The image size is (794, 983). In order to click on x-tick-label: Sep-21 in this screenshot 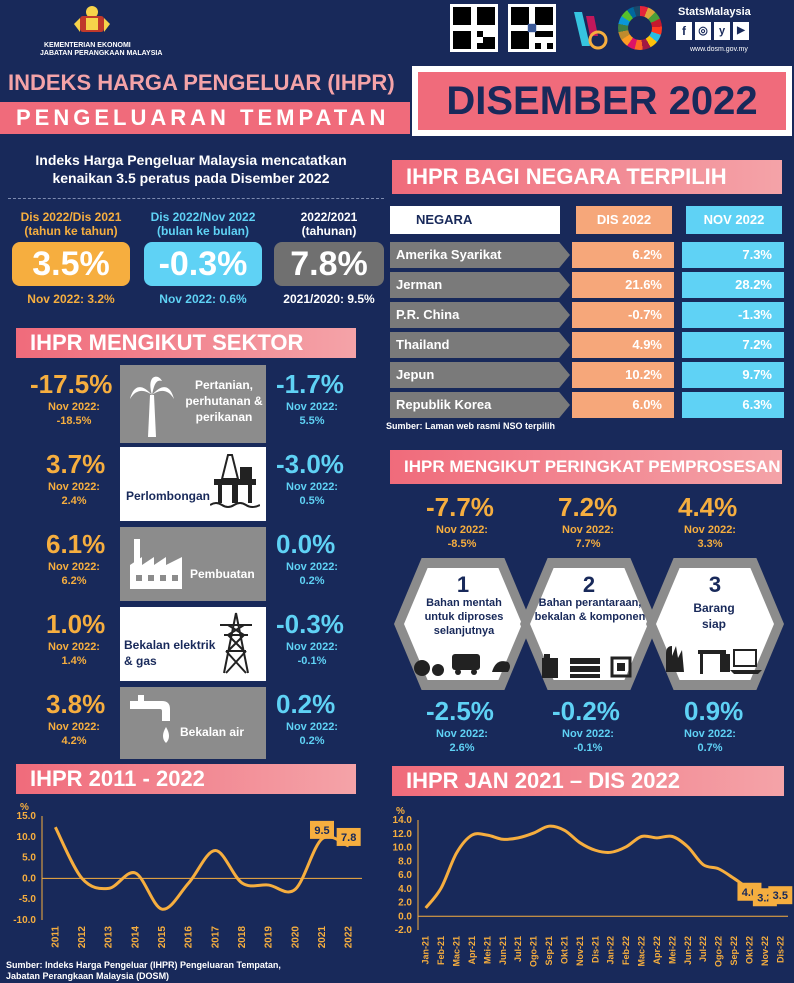, I will do `click(549, 951)`.